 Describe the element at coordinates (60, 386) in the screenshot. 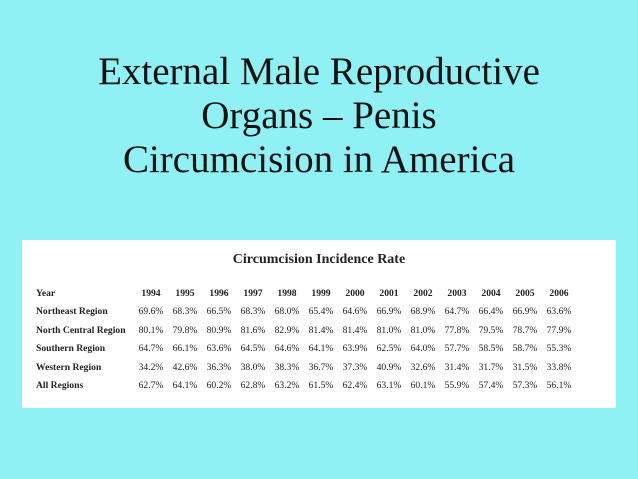

I see `region-label: All Regions` at that location.